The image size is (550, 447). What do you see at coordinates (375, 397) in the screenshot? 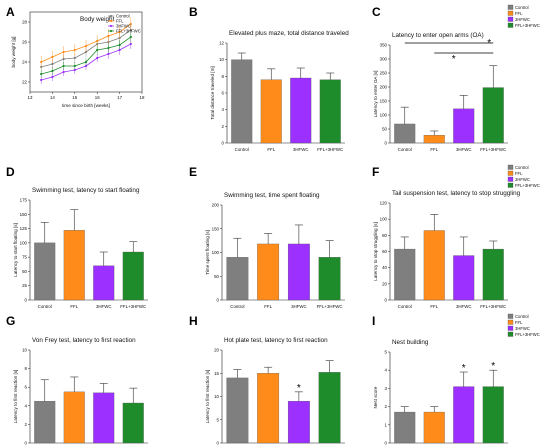
I see `panel-i-ylabel: Nest score` at bounding box center [375, 397].